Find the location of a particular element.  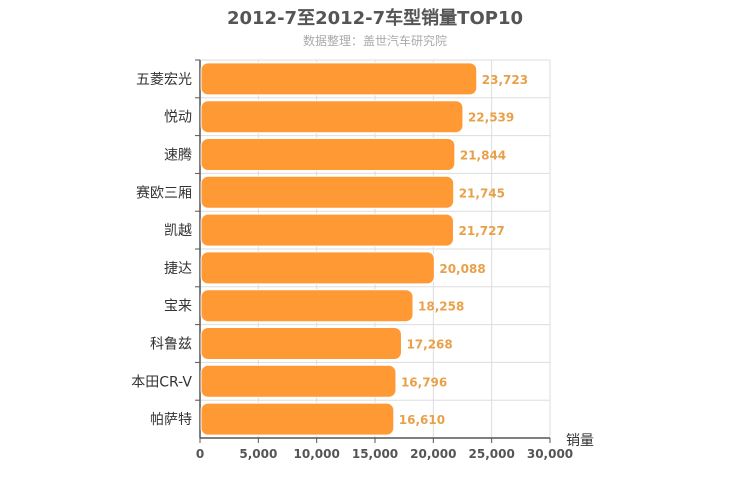

category-label: 凯越 is located at coordinates (178, 231).